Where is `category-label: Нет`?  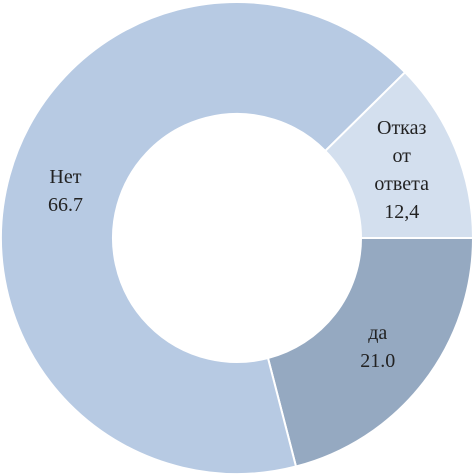 category-label: Нет is located at coordinates (65, 176).